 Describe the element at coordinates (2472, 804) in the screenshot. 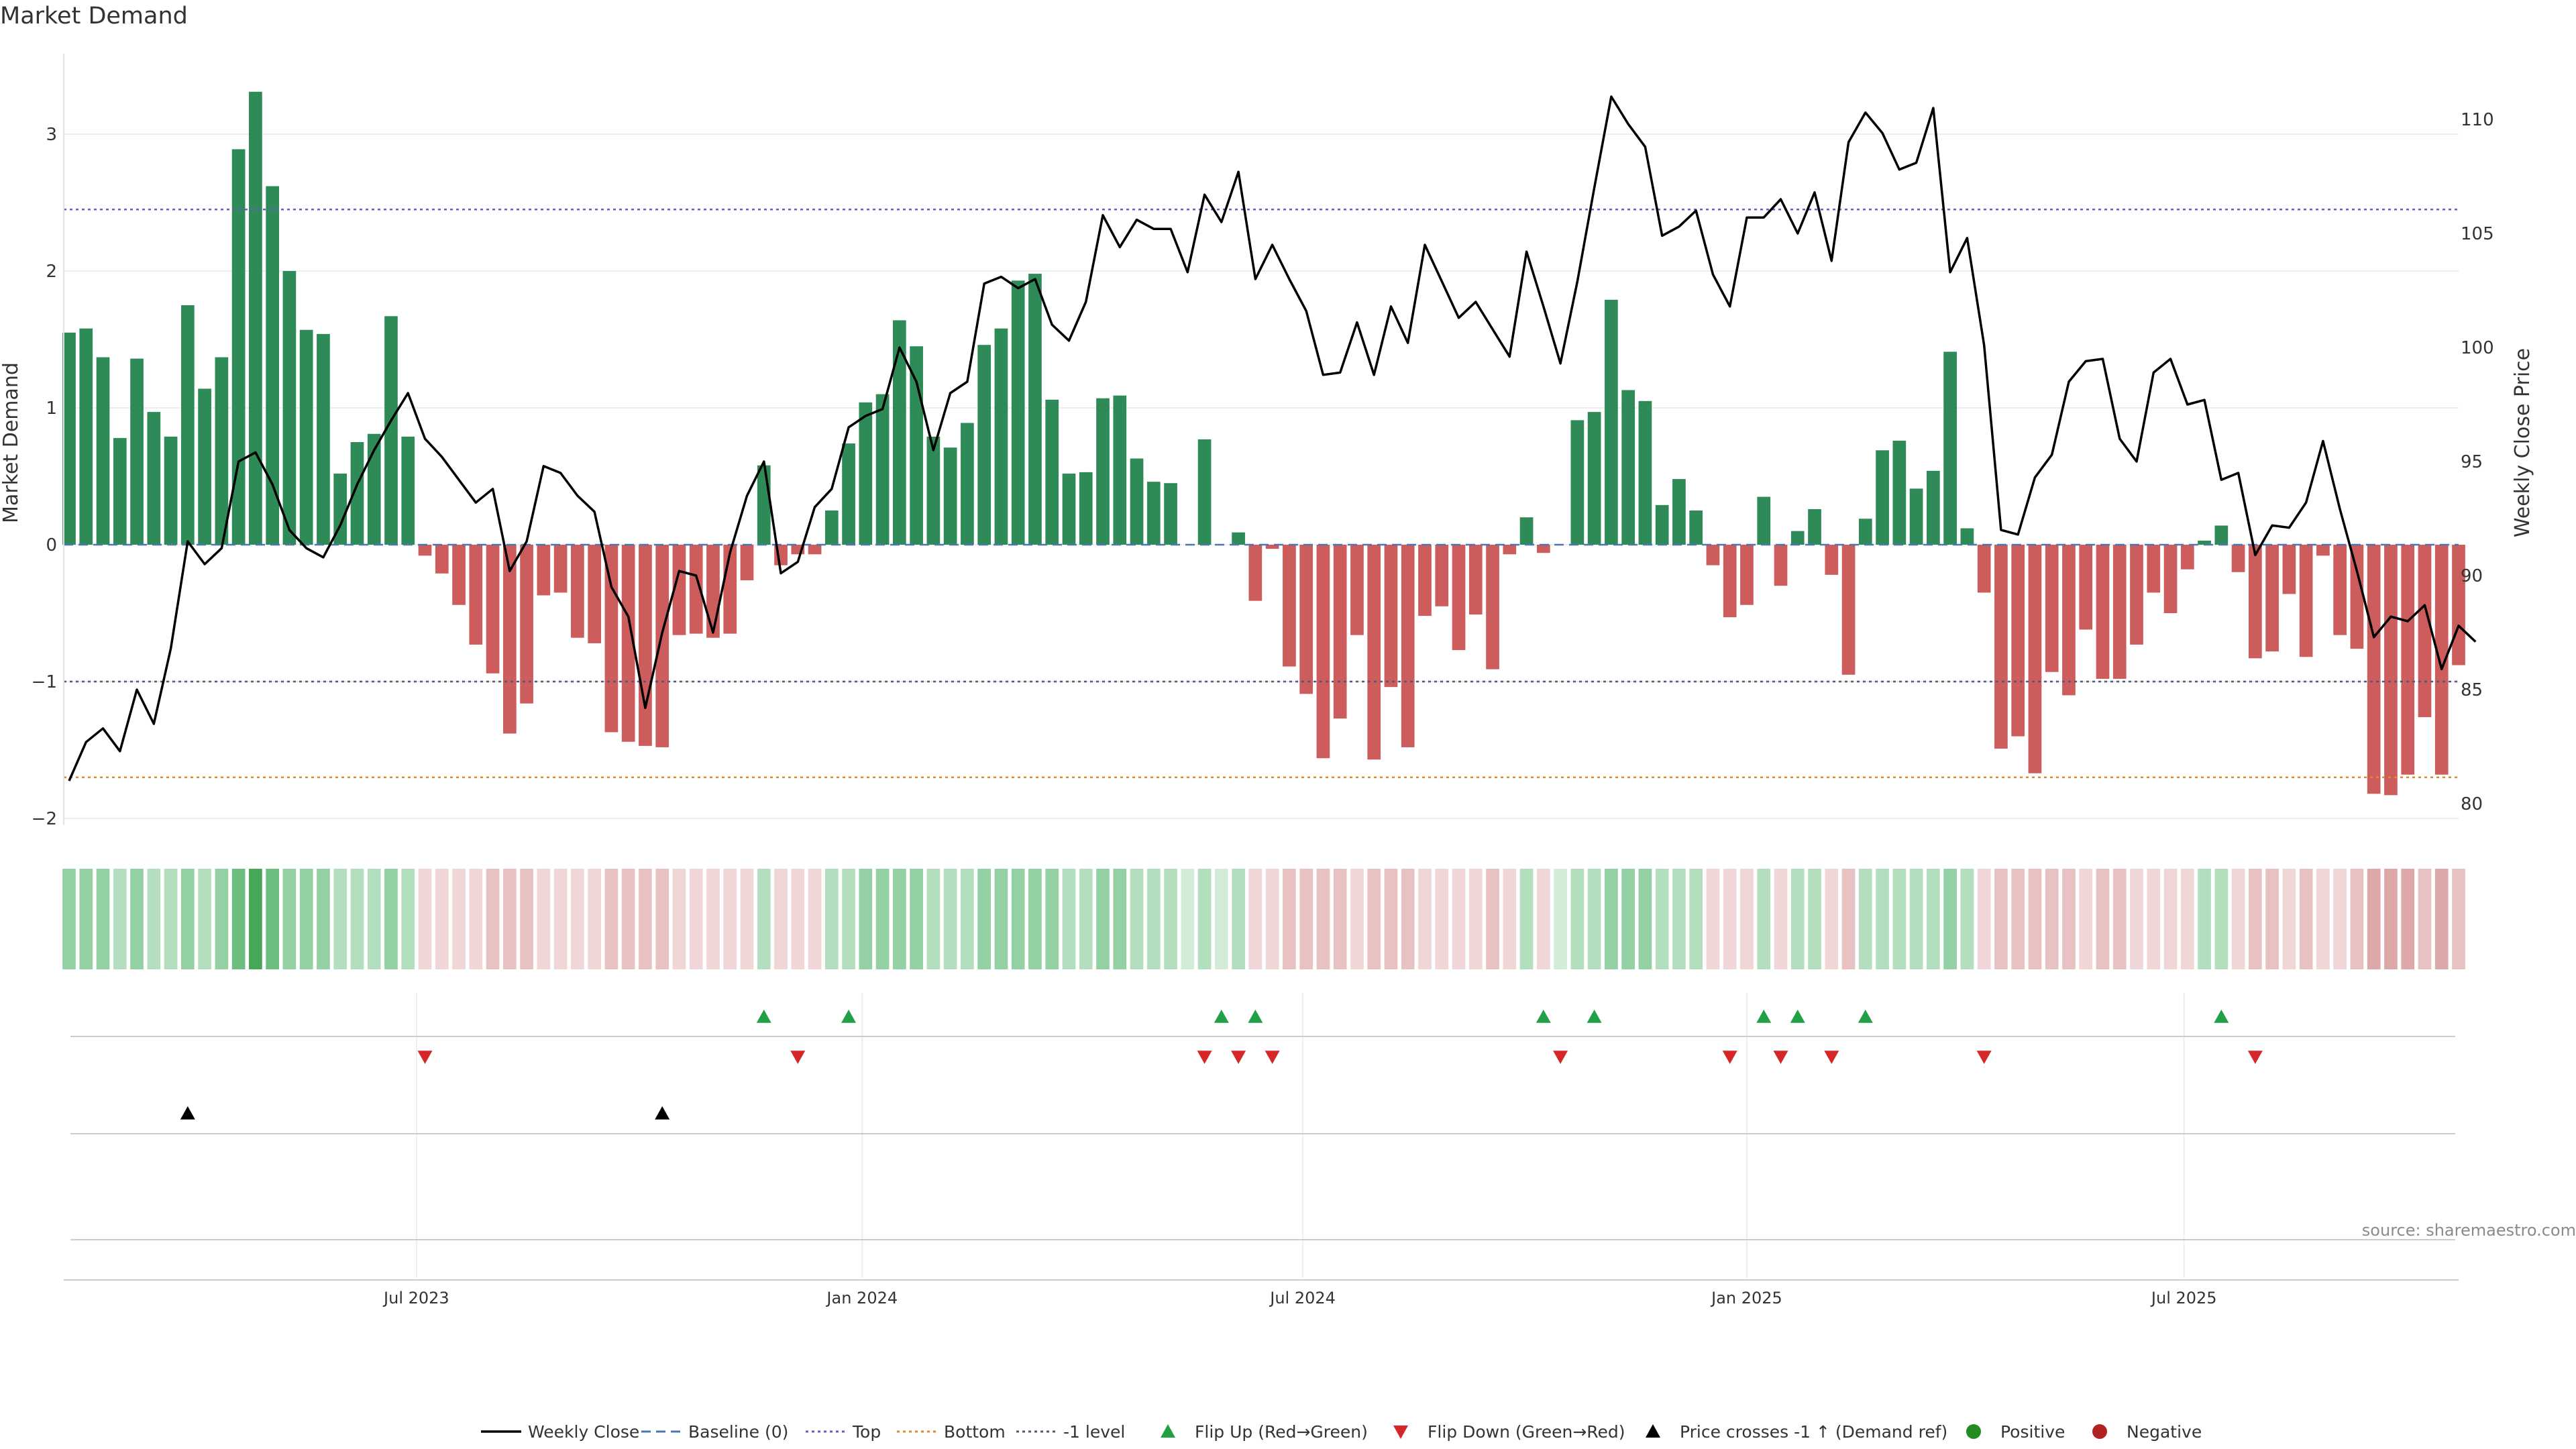

I see `y-right-tick-label: 80` at that location.